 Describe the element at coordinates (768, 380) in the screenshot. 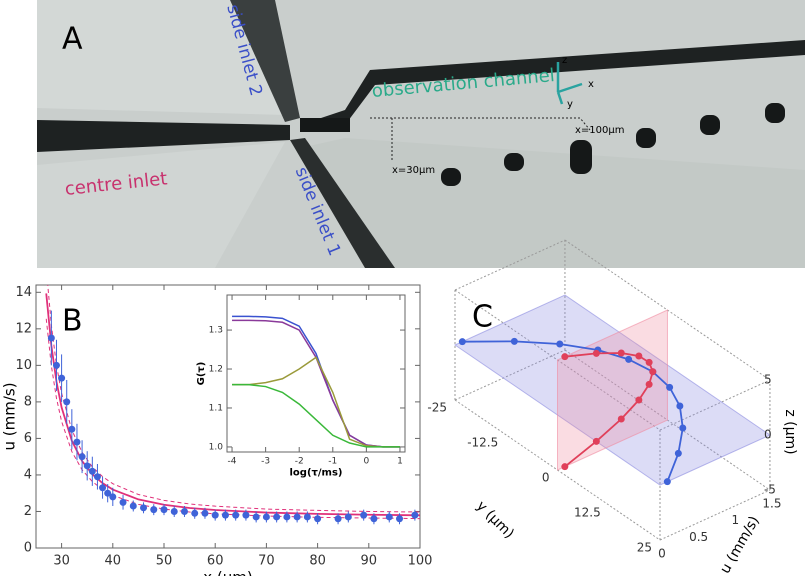

I see `z-tick-label: 5` at that location.